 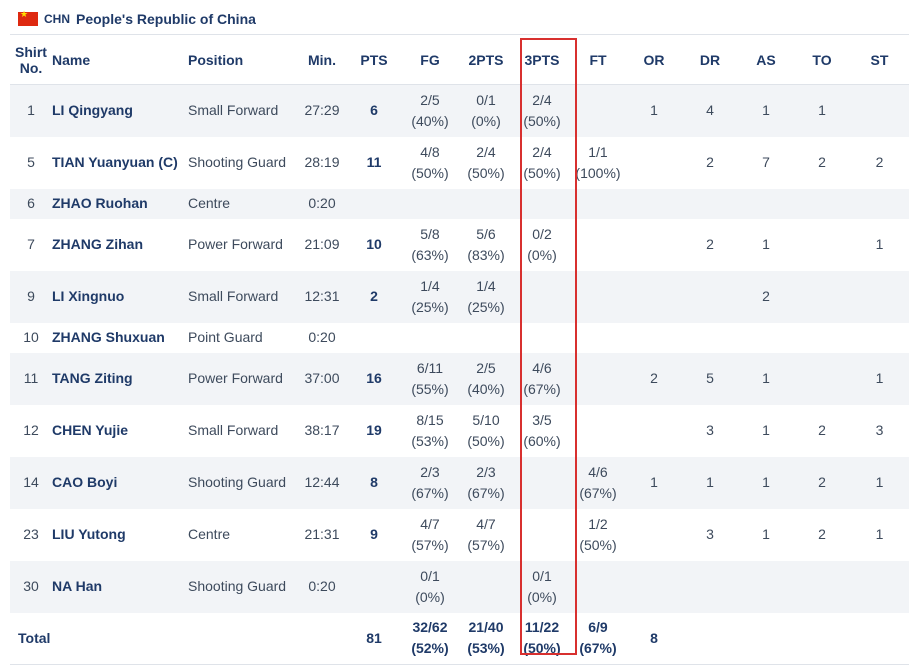 I want to click on field-goals: 4/7 (57%), so click(x=430, y=534).